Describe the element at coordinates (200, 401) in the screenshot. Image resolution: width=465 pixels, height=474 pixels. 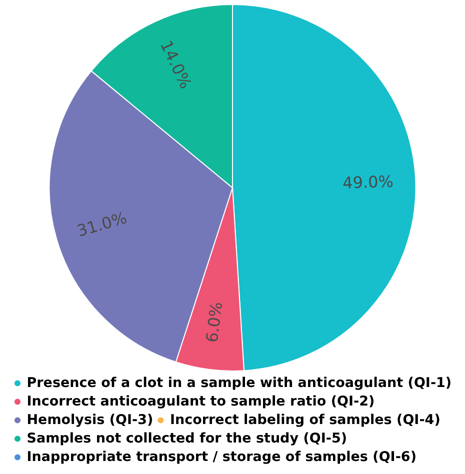
I see `legend-label: Incorrect anticoagulant to sample ratio (QI-2)` at that location.